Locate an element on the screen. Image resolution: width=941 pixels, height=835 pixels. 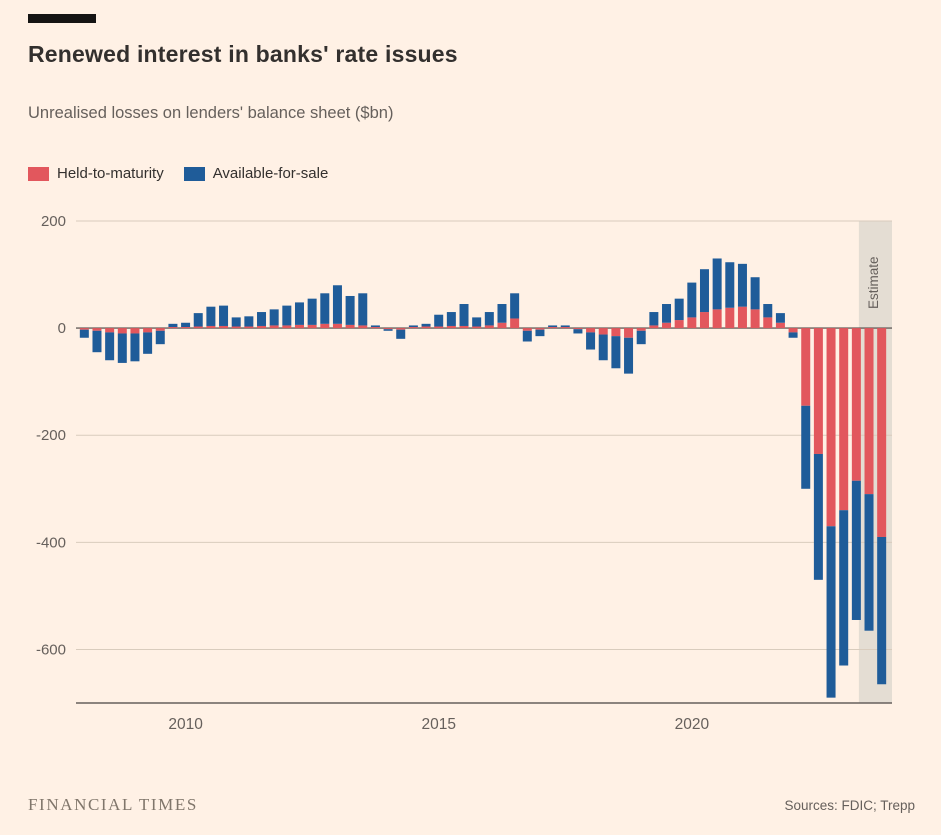
legend-label-htm: Held-to-maturity is located at coordinates (110, 173).